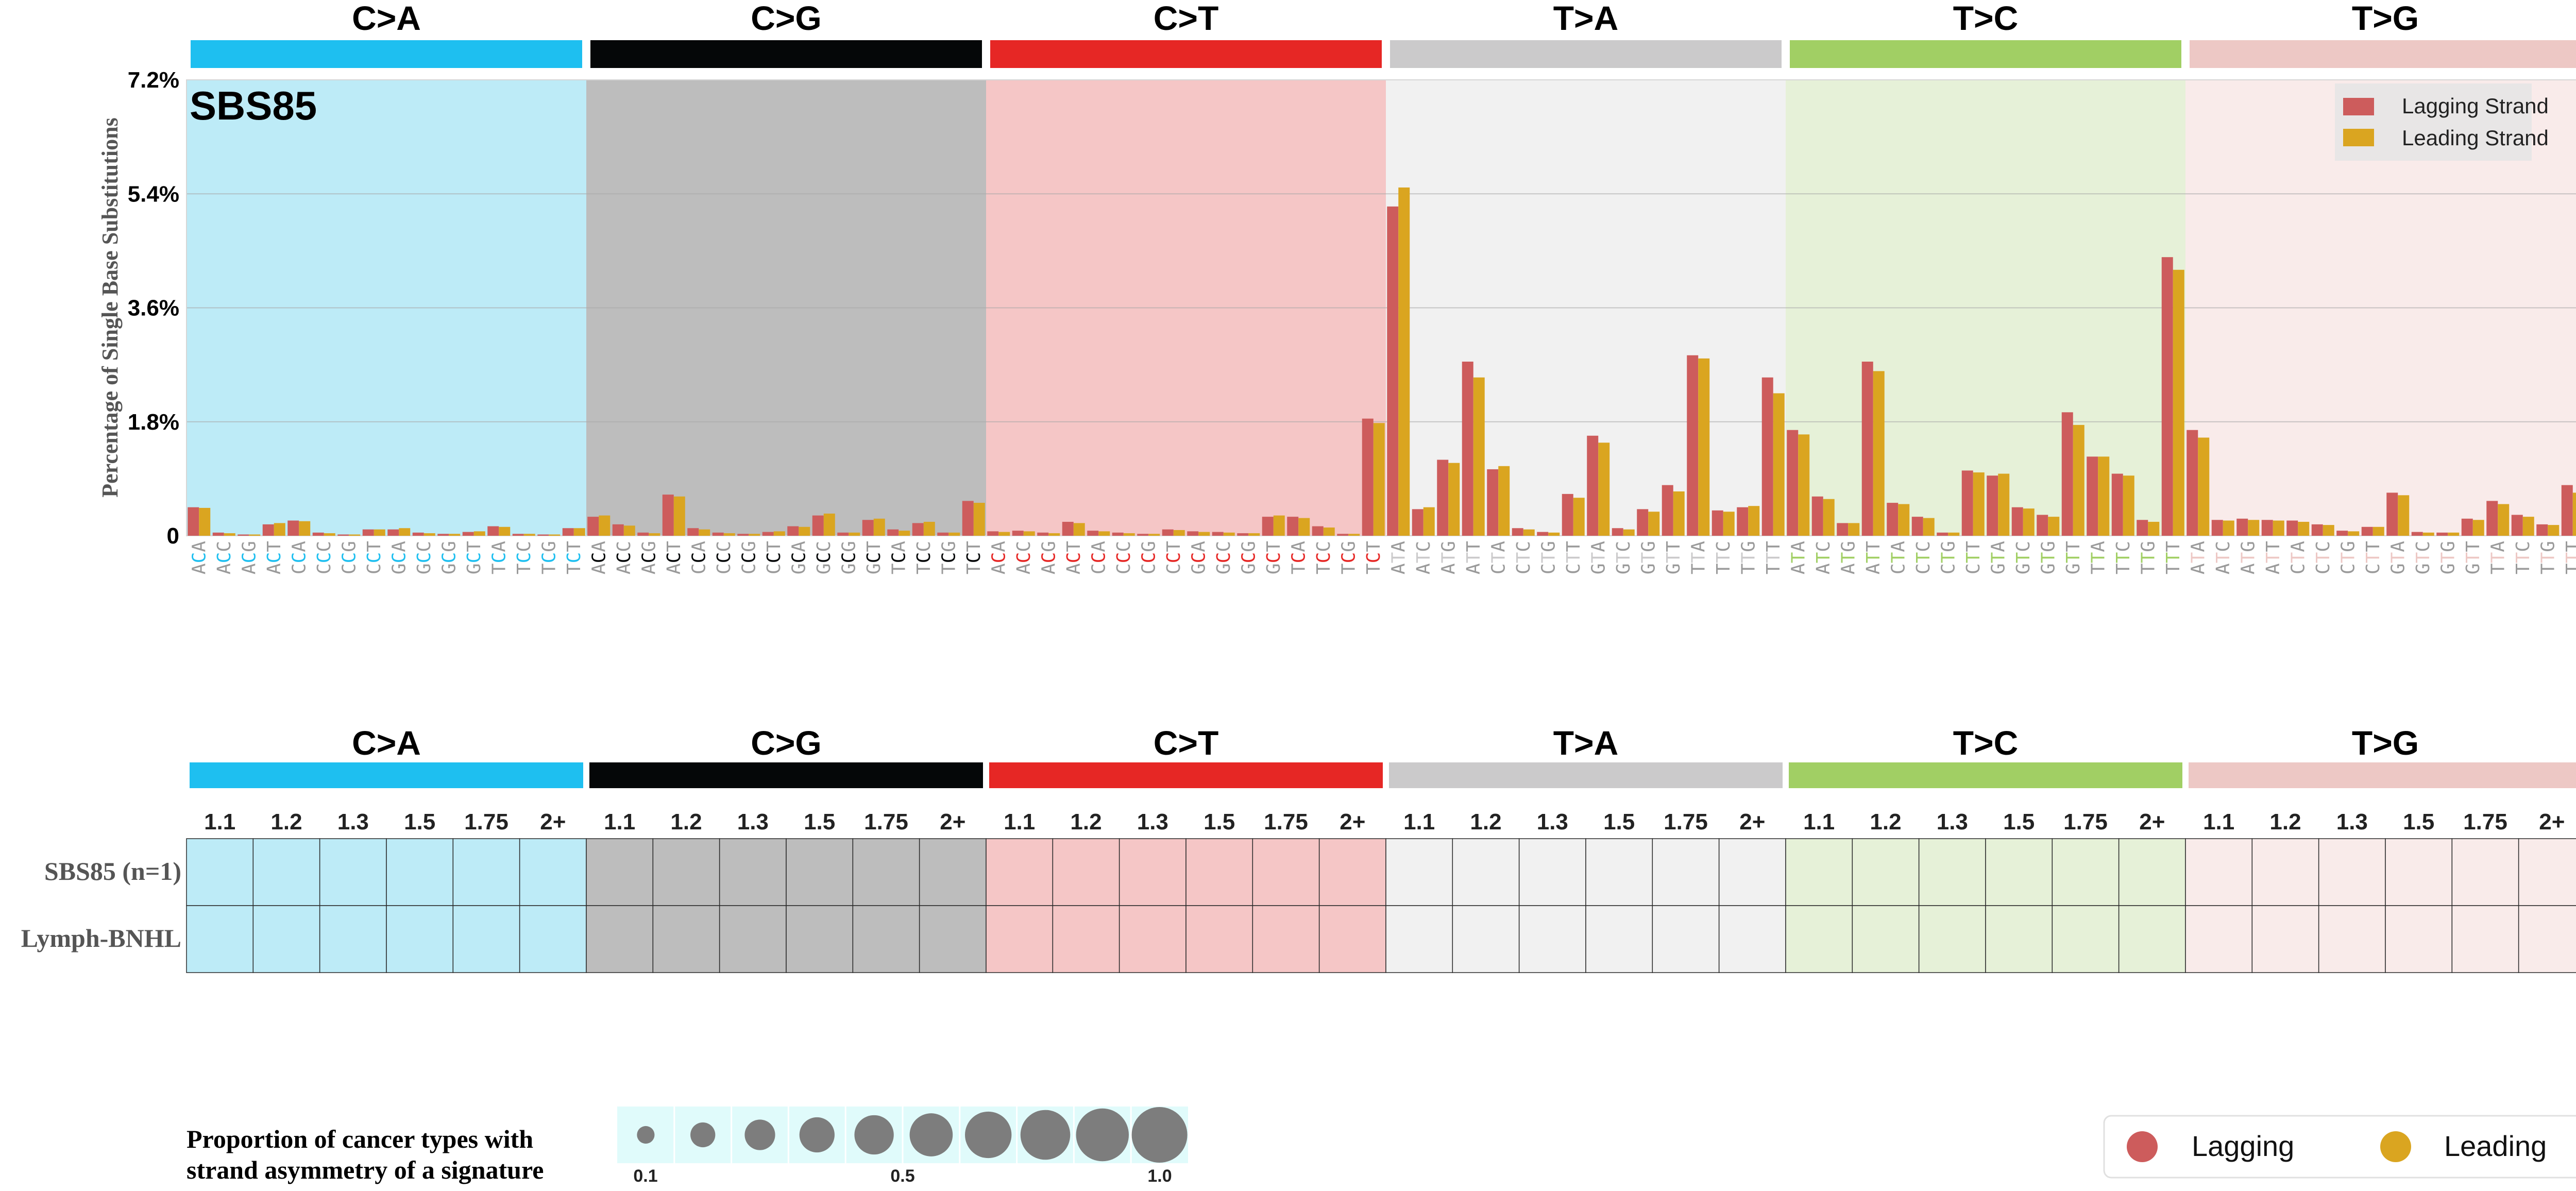 This screenshot has width=2576, height=1191. I want to click on x-tick-label: ATA, so click(1798, 558).